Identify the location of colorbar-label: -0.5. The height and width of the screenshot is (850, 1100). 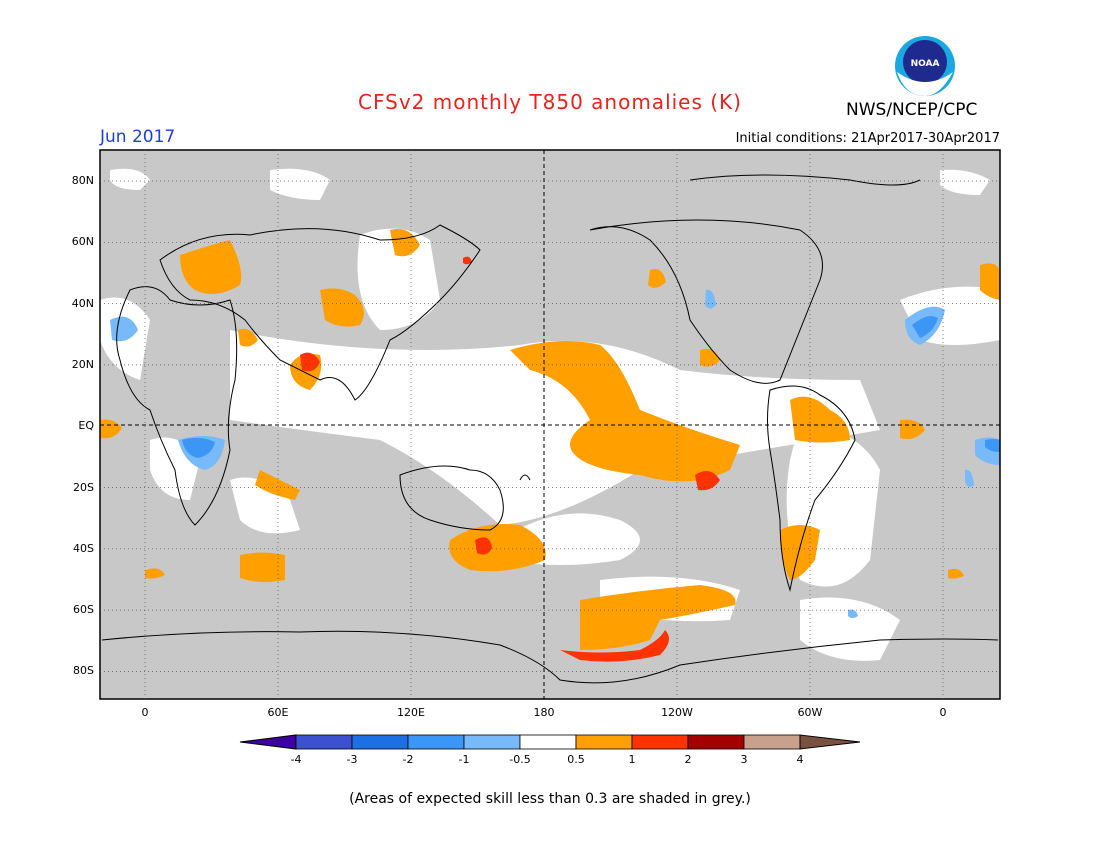
(520, 759).